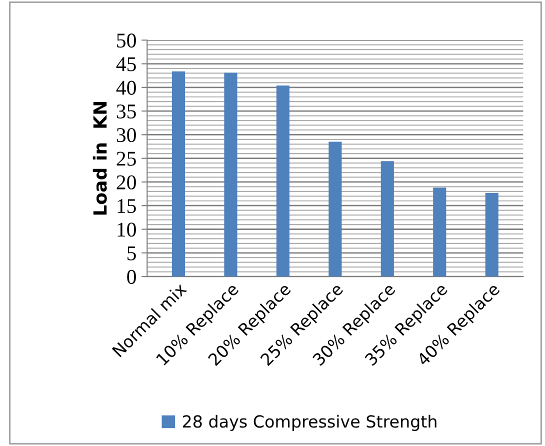 Image resolution: width=545 pixels, height=446 pixels. What do you see at coordinates (126, 111) in the screenshot?
I see `y-tick-label: 35` at bounding box center [126, 111].